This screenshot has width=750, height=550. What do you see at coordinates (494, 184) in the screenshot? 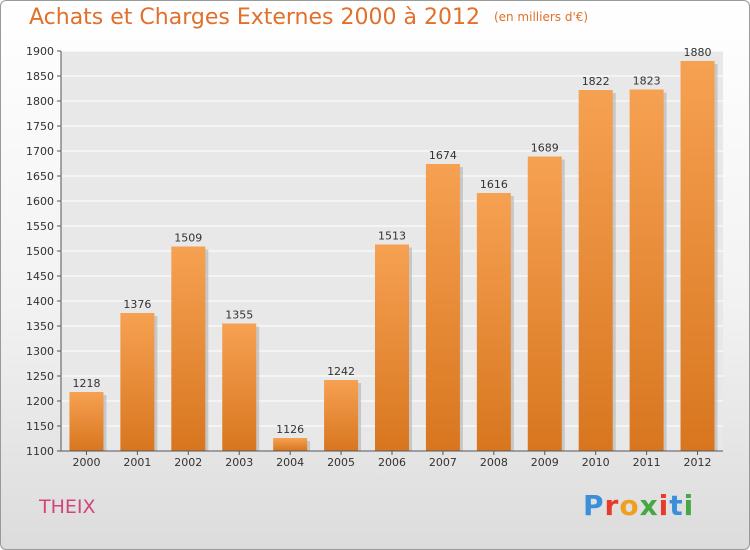
I see `bar-value-label: 1616` at bounding box center [494, 184].